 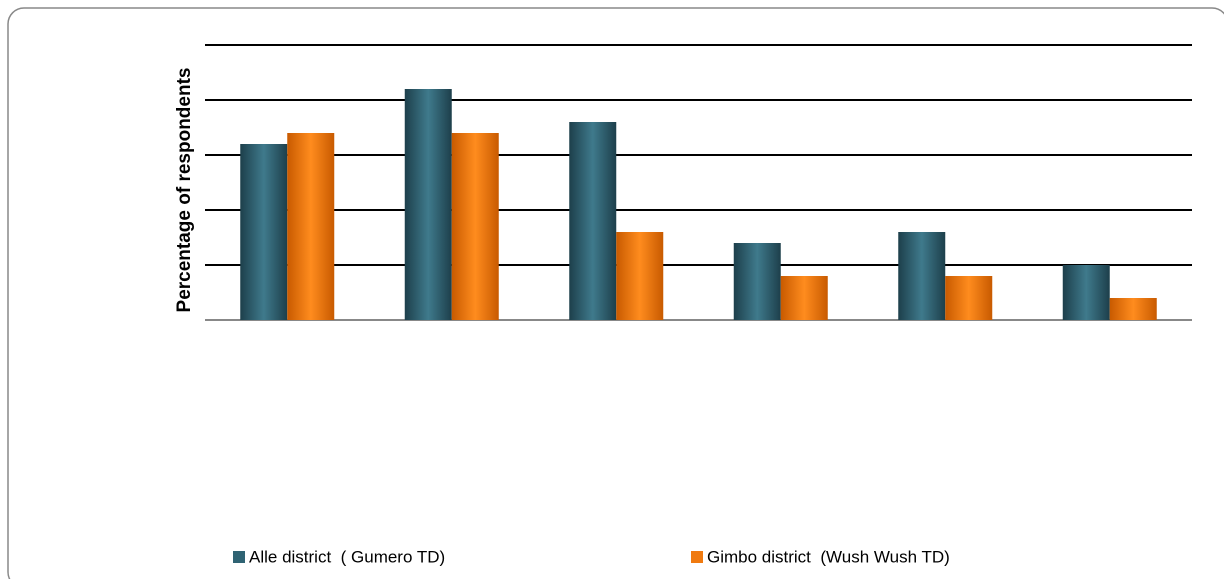 What do you see at coordinates (828, 556) in the screenshot?
I see `legend-label: Gimbo district (Wush Wush TD)` at bounding box center [828, 556].